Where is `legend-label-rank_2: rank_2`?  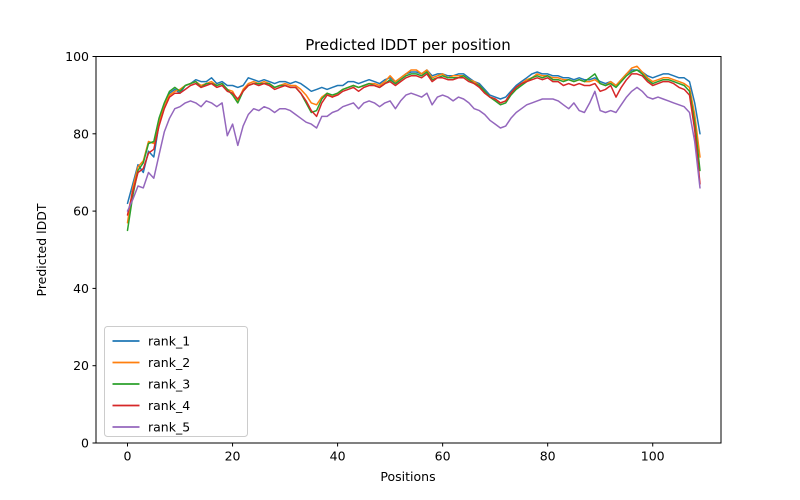
legend-label-rank_2: rank_2 is located at coordinates (169, 362).